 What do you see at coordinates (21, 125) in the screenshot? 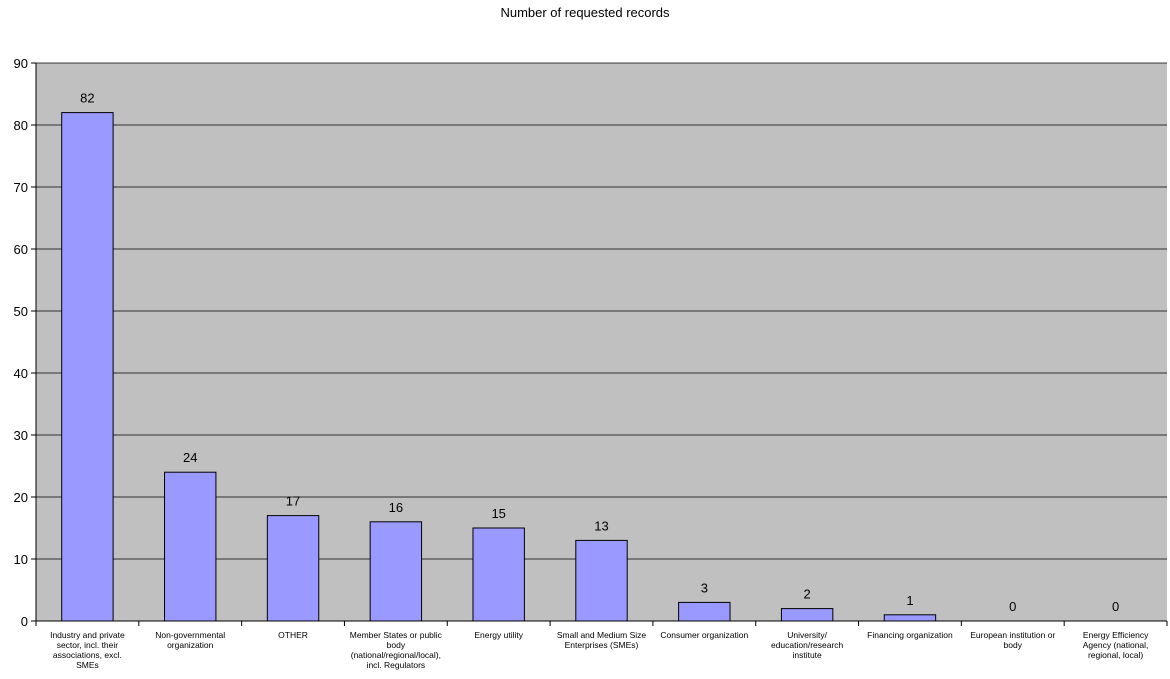
I see `y-tick-label: 80` at bounding box center [21, 125].